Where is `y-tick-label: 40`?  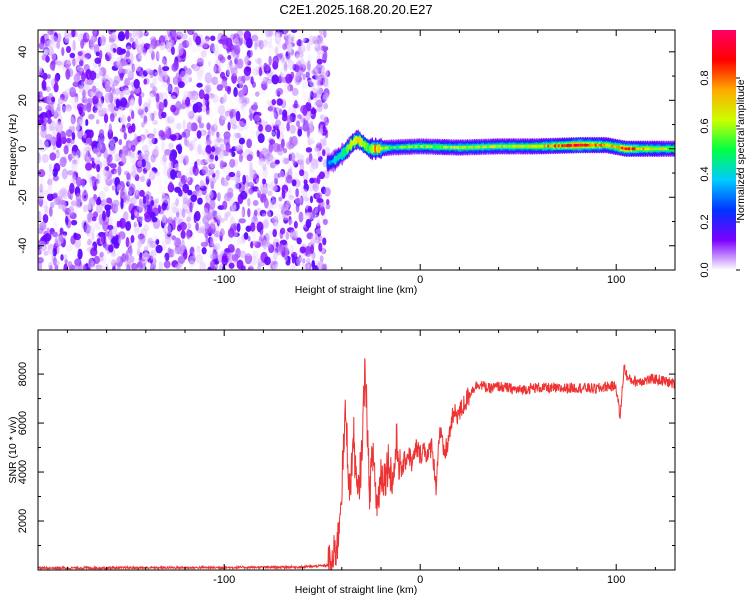
y-tick-label: 40 is located at coordinates (23, 52).